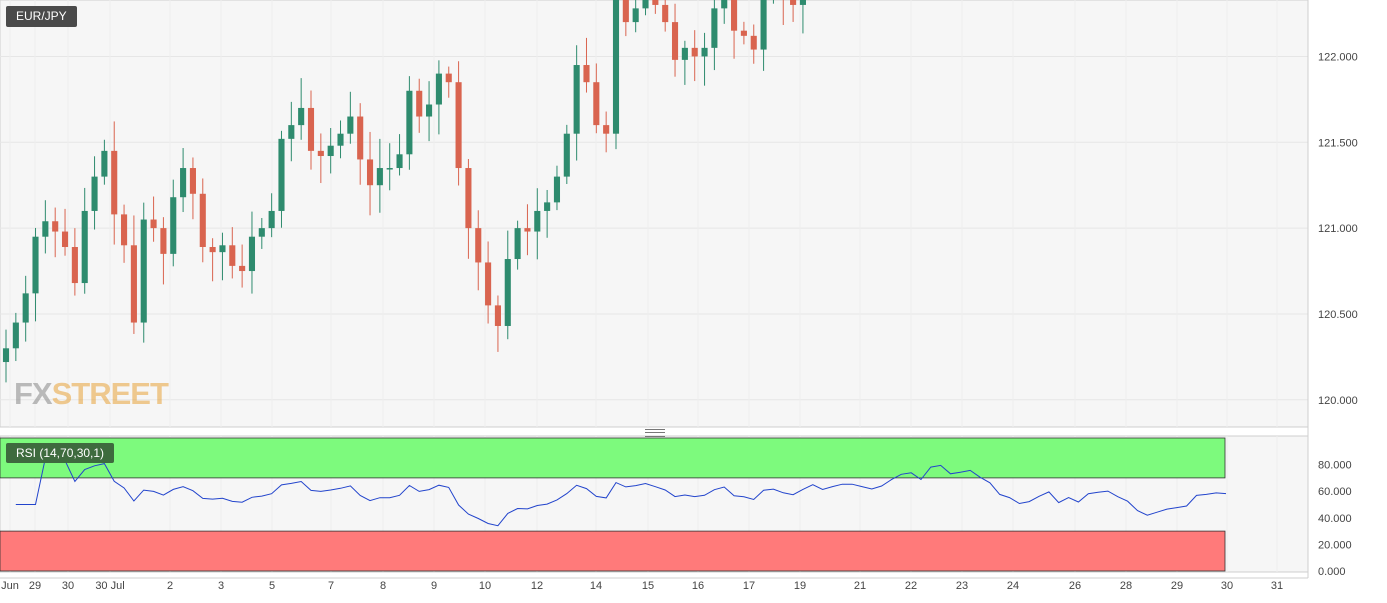 Image resolution: width=1387 pixels, height=603 pixels. I want to click on symbol-badge: EUR/JPY, so click(41, 16).